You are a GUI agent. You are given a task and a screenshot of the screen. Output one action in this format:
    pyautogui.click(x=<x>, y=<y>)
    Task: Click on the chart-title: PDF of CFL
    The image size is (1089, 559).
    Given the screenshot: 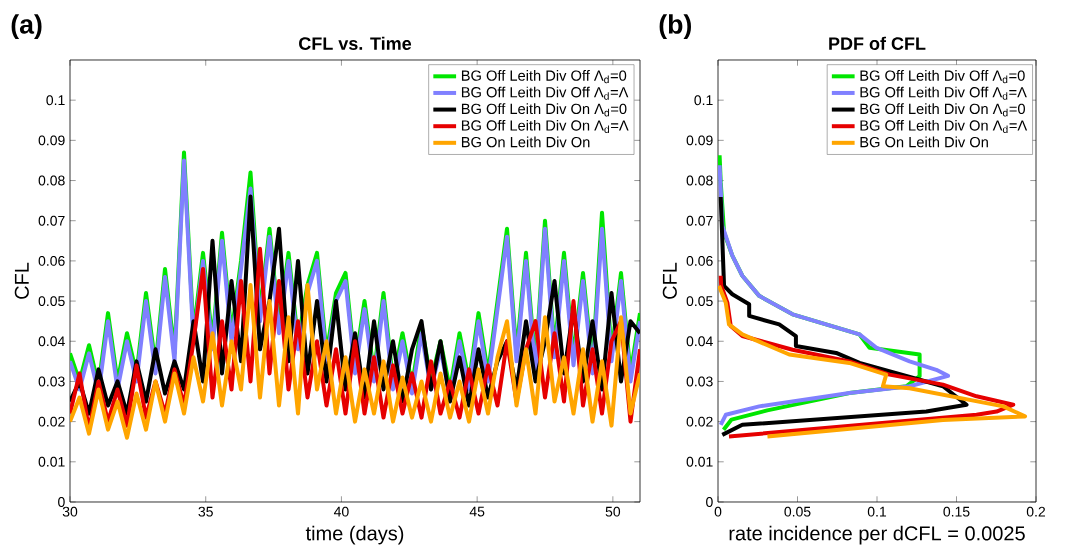 What is the action you would take?
    pyautogui.click(x=877, y=43)
    